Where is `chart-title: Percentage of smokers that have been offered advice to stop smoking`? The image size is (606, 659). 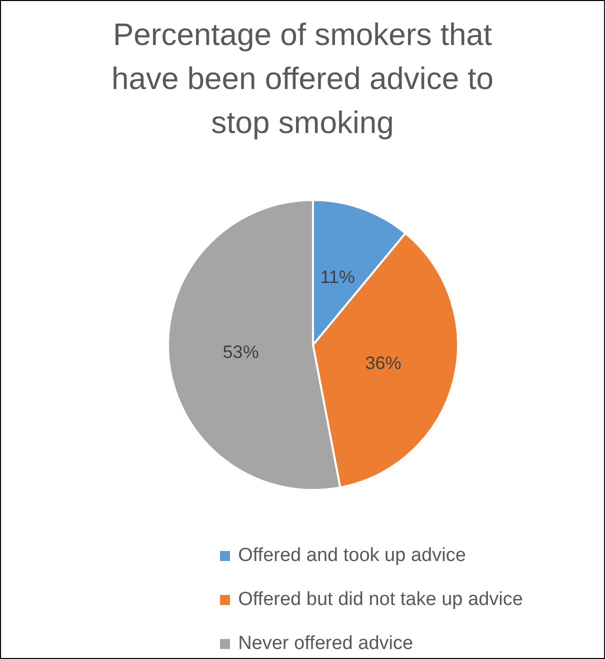
chart-title: Percentage of smokers that have been offered advice to stop smoking is located at coordinates (302, 79).